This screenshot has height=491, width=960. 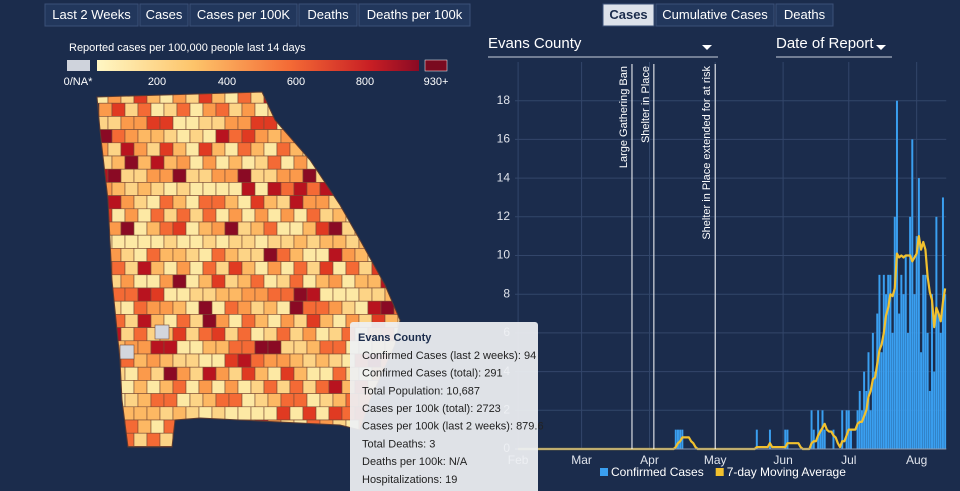 What do you see at coordinates (782, 460) in the screenshot?
I see `x-tick-label: Jun` at bounding box center [782, 460].